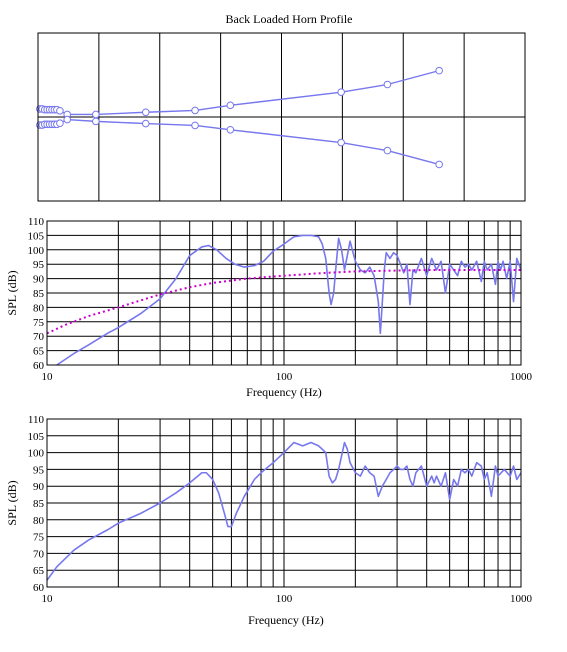 The width and height of the screenshot is (567, 652). What do you see at coordinates (289, 19) in the screenshot?
I see `horn-profile-title: Back Loaded Horn Profile` at bounding box center [289, 19].